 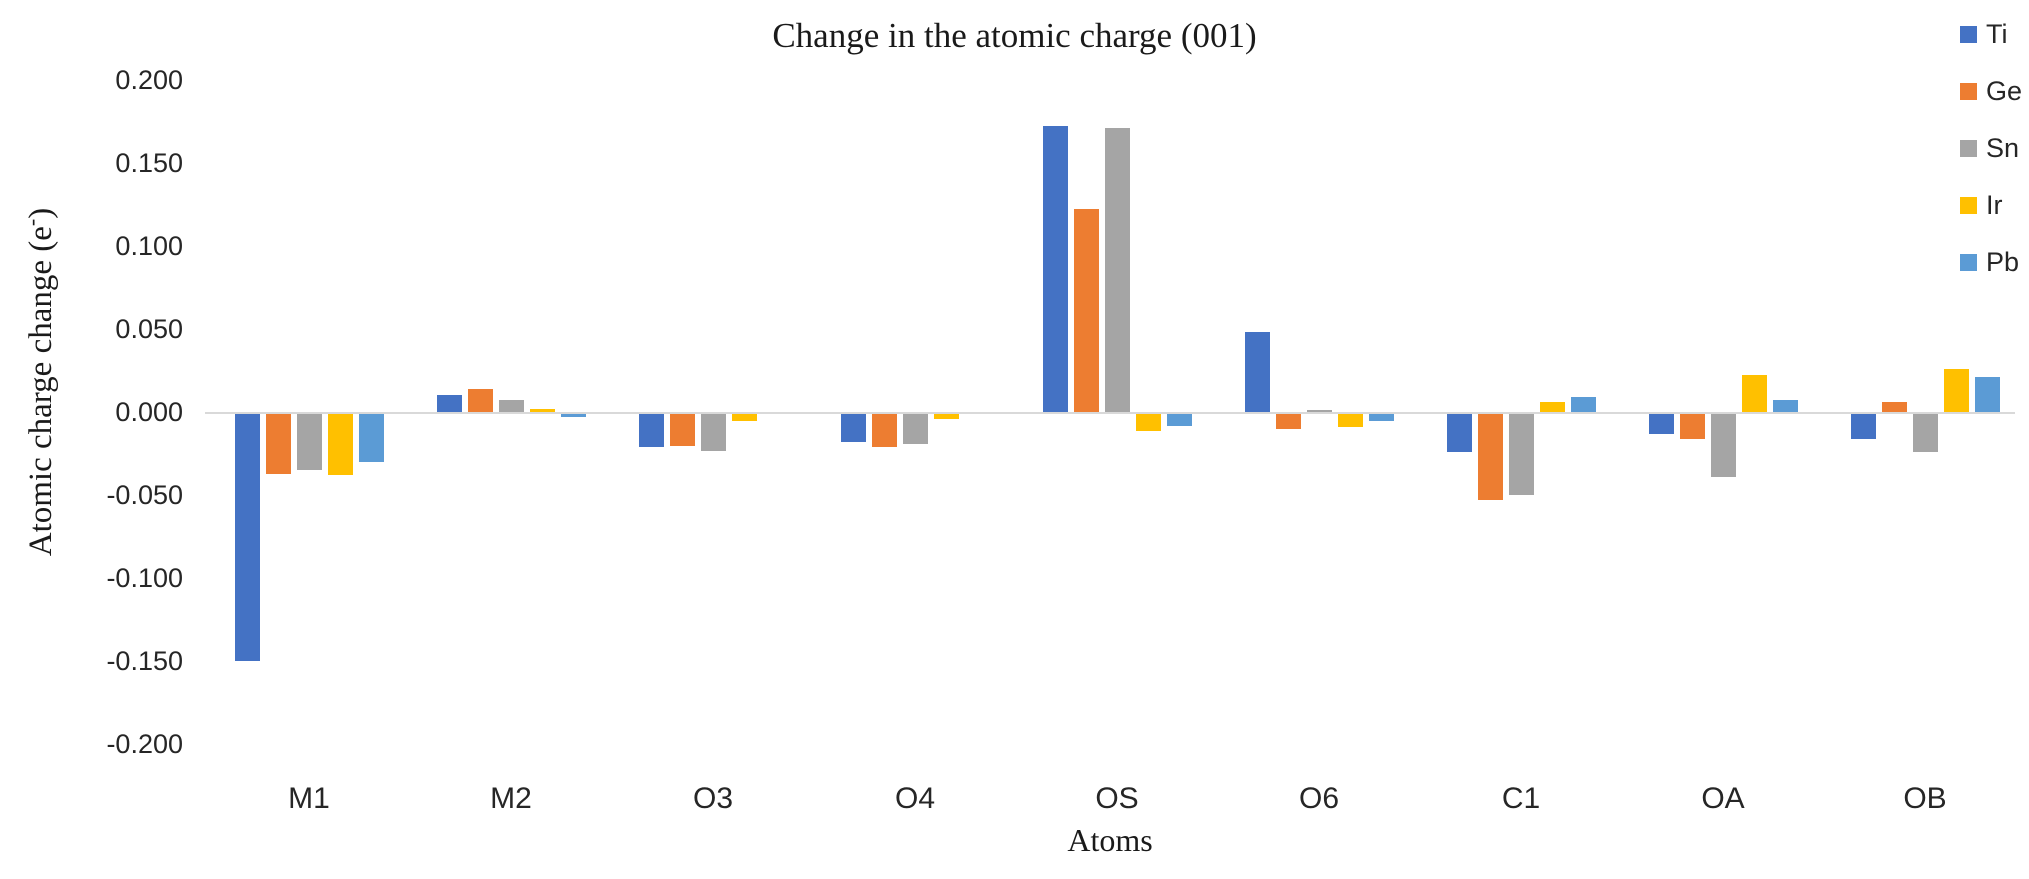 What do you see at coordinates (744, 417) in the screenshot?
I see `bar-O3-Ir` at bounding box center [744, 417].